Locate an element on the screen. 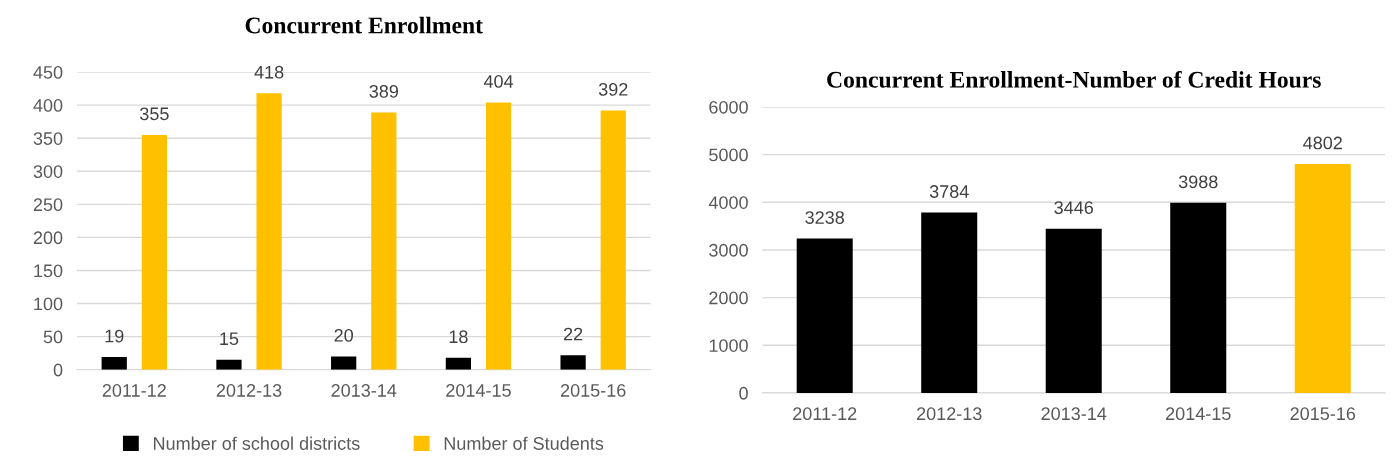 This screenshot has width=1399, height=465. y-tick-label: 1000 is located at coordinates (728, 345).